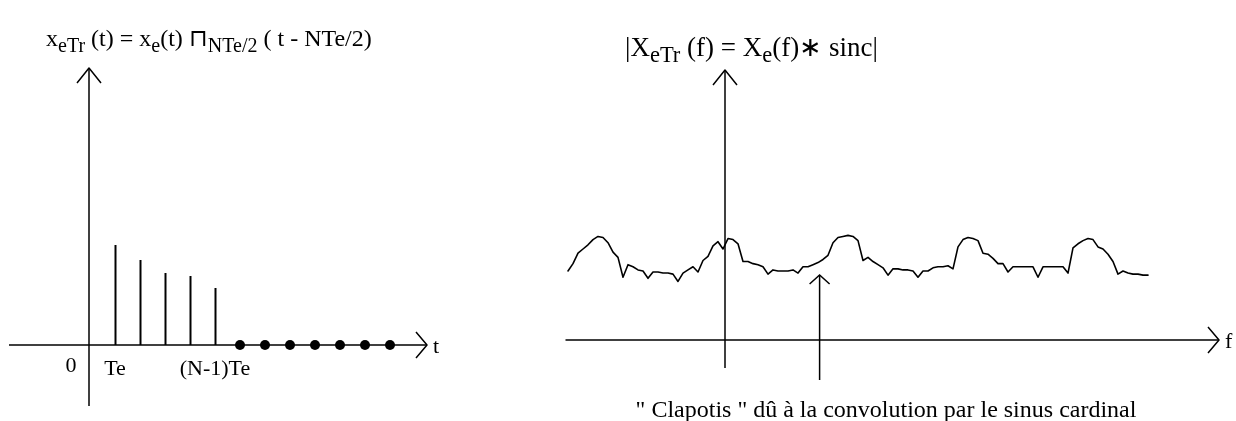 This screenshot has width=1236, height=421. Describe the element at coordinates (751, 50) in the screenshot. I see `chart-title: |X$_{eTr}$ (f) = X$_{e}$(f)∗ sinc|` at that location.